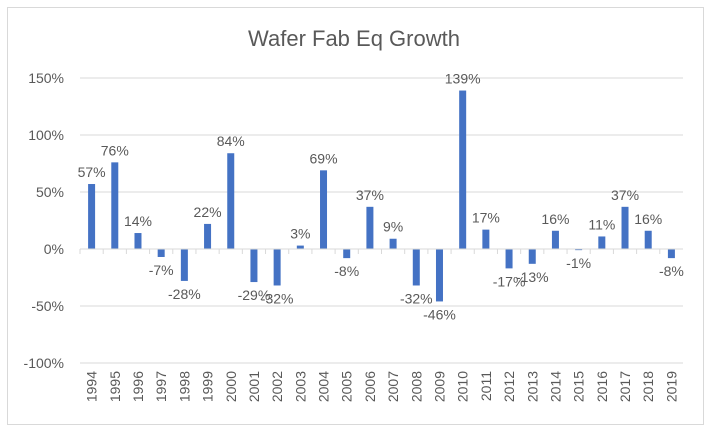 The width and height of the screenshot is (712, 435). What do you see at coordinates (509, 281) in the screenshot?
I see `data-label: -17%` at bounding box center [509, 281].